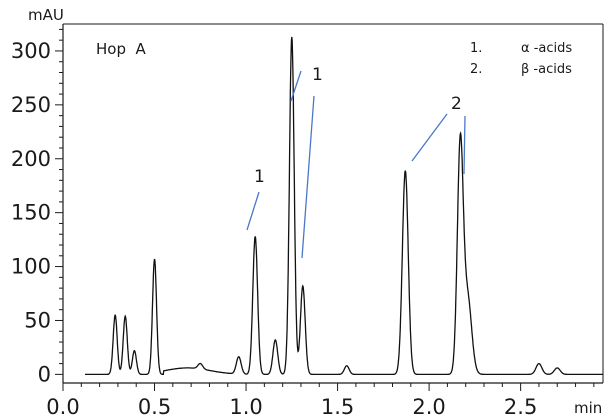  Describe the element at coordinates (317, 75) in the screenshot. I see `peak-label-1-right: 1` at that location.